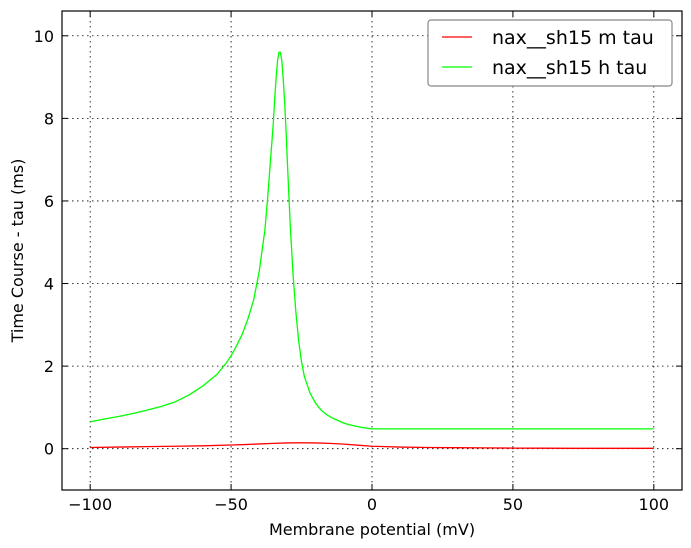  What do you see at coordinates (569, 68) in the screenshot?
I see `legend-label-h-tau: nax__sh15 h tau` at bounding box center [569, 68].